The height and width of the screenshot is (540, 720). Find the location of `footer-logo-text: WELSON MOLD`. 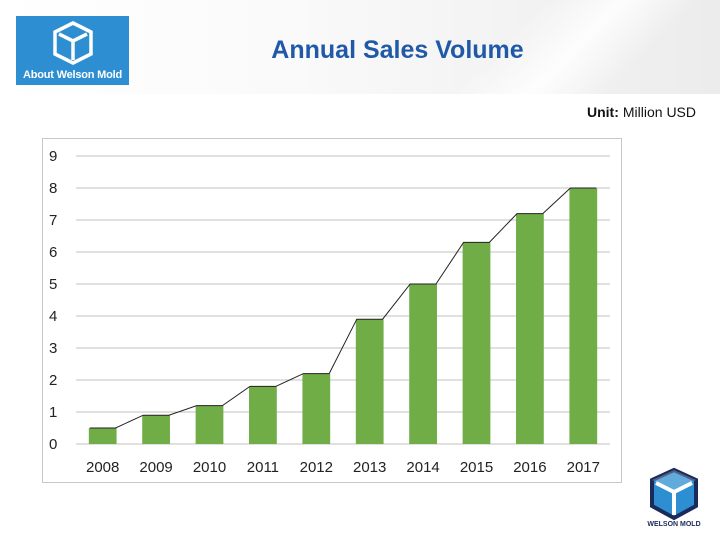

footer-logo-text: WELSON MOLD is located at coordinates (674, 524).